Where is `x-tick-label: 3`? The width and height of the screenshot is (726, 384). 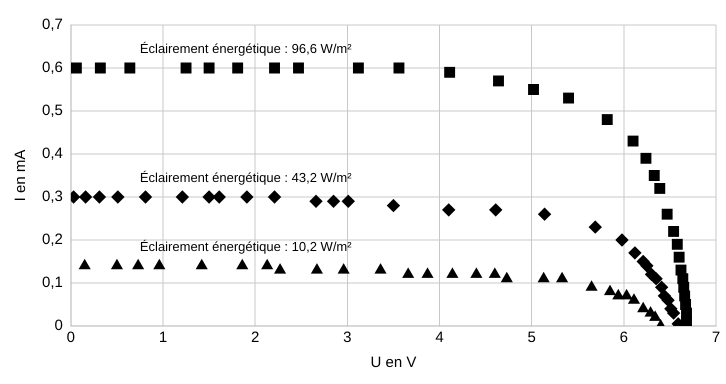
x-tick-label: 3 is located at coordinates (347, 337).